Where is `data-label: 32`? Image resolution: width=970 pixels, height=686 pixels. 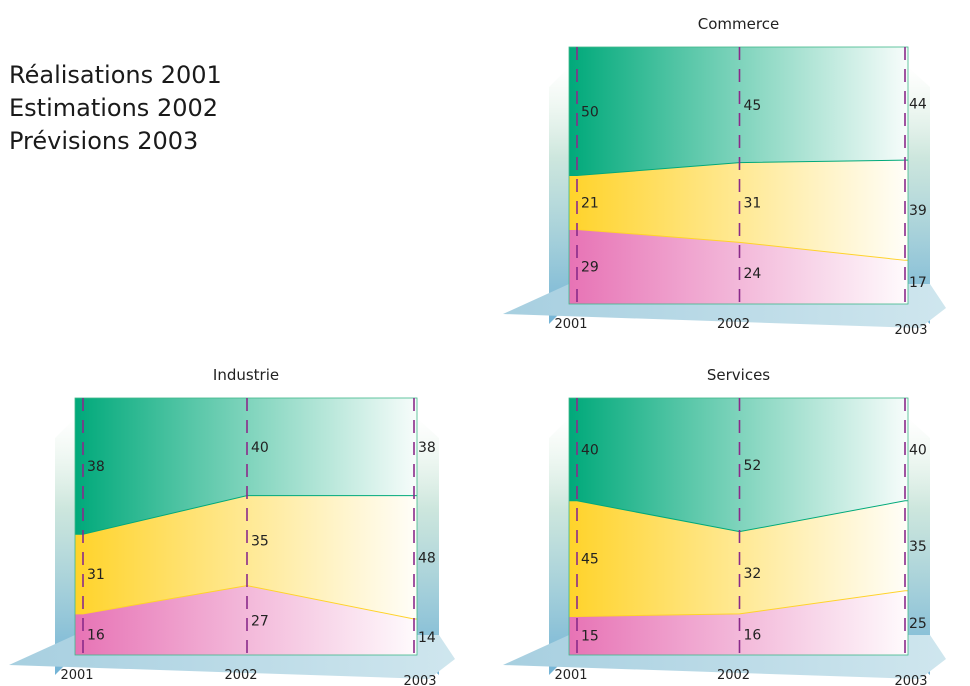
data-label: 32 is located at coordinates (753, 574).